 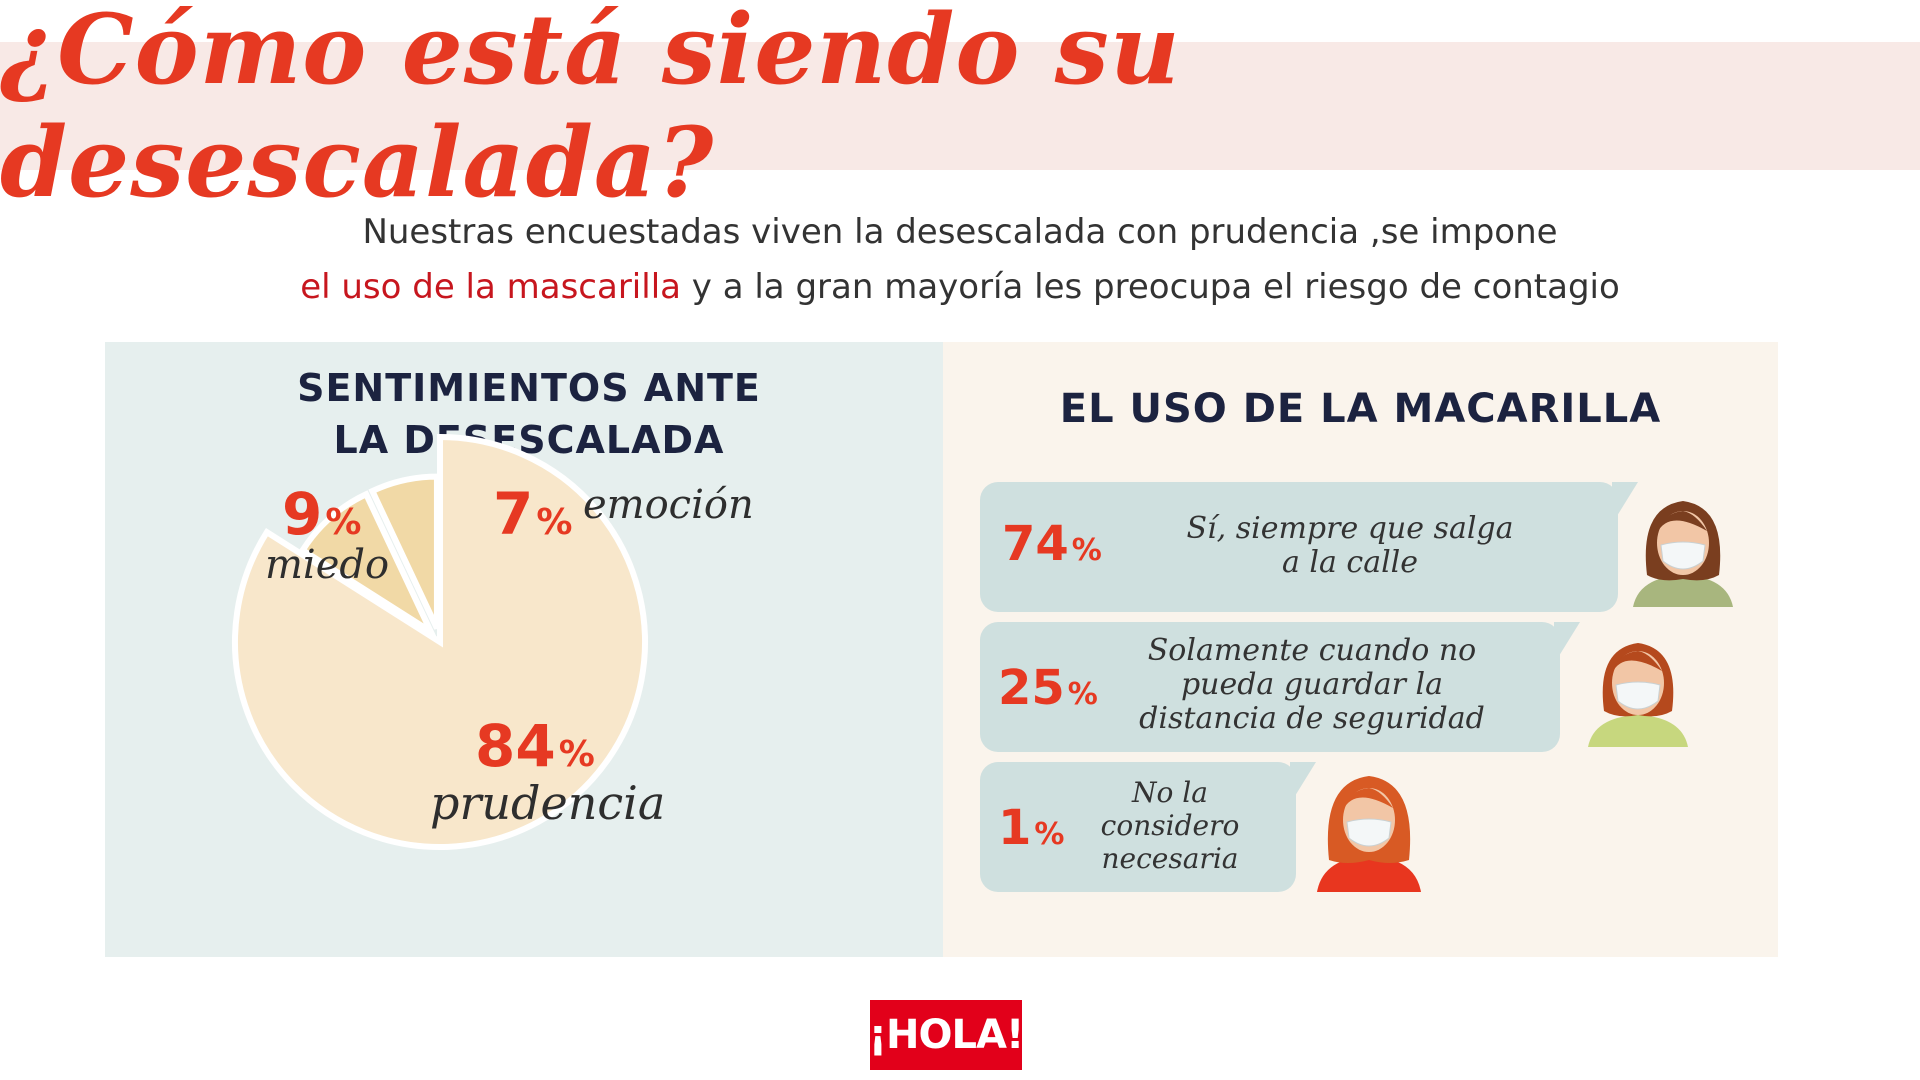 I want to click on page-title: ¿Cómo está siendo su desescalada?, so click(x=590, y=109).